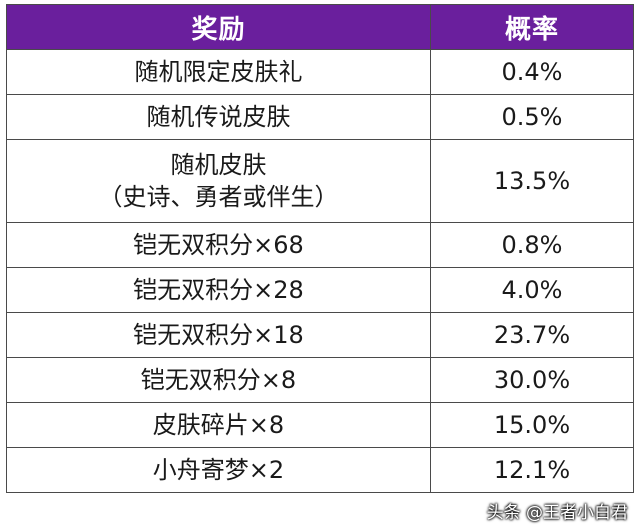 The image size is (640, 529). Describe the element at coordinates (557, 513) in the screenshot. I see `watermark: 头条 @王者小白君` at that location.